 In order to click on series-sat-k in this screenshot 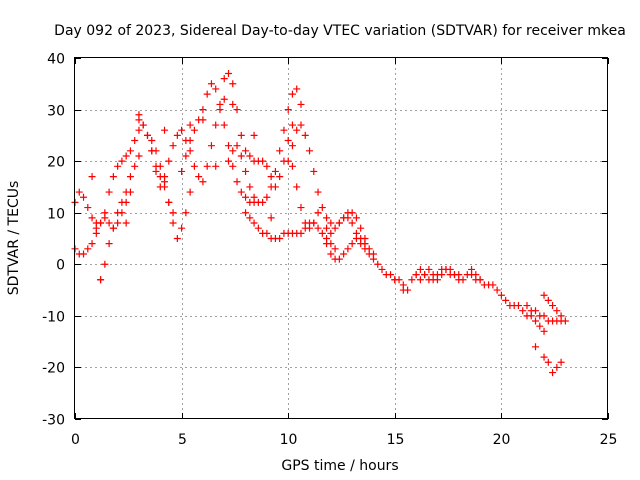, I will do `click(305, 197)`.